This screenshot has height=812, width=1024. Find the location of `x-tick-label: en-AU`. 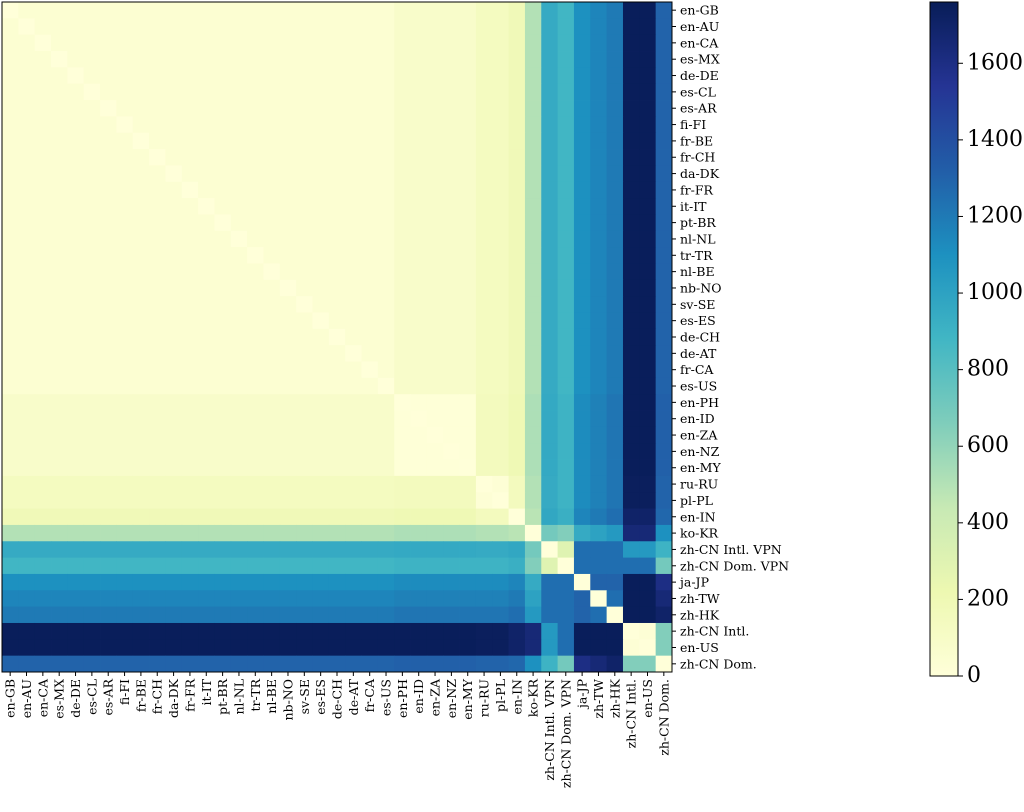

x-tick-label: en-AU is located at coordinates (26, 698).